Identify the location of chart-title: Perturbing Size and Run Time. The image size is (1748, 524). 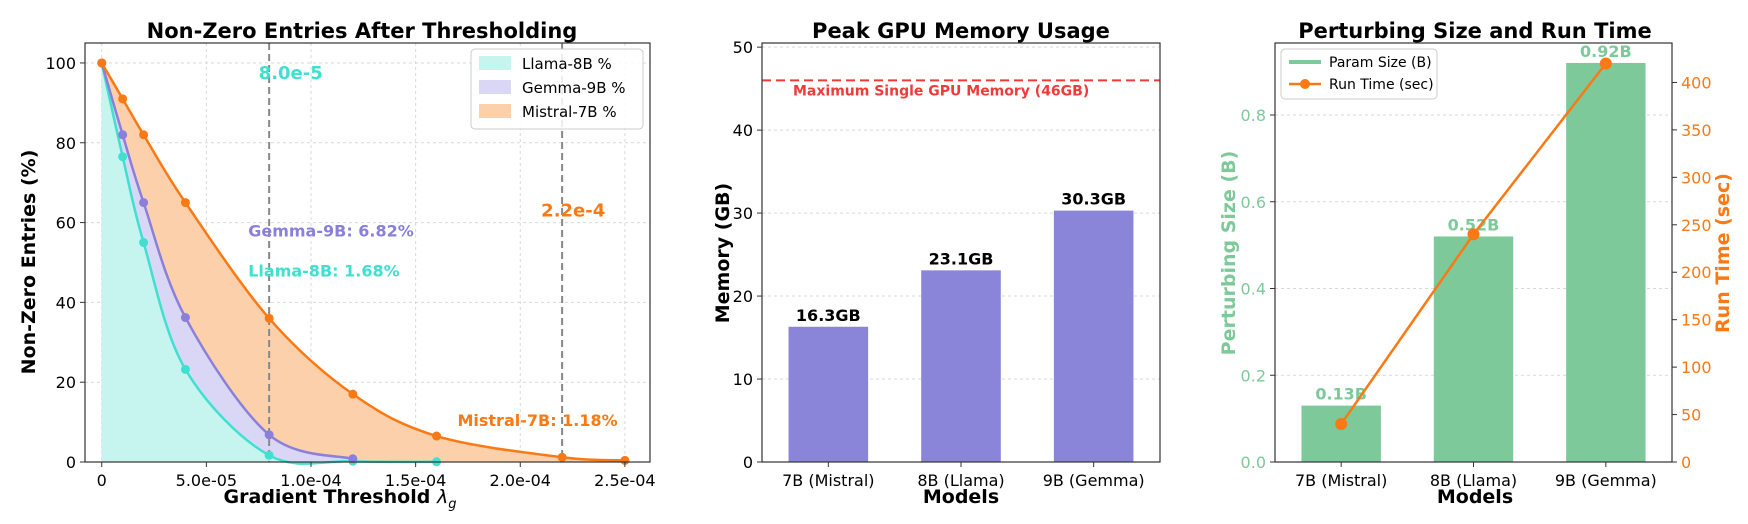
(1474, 31).